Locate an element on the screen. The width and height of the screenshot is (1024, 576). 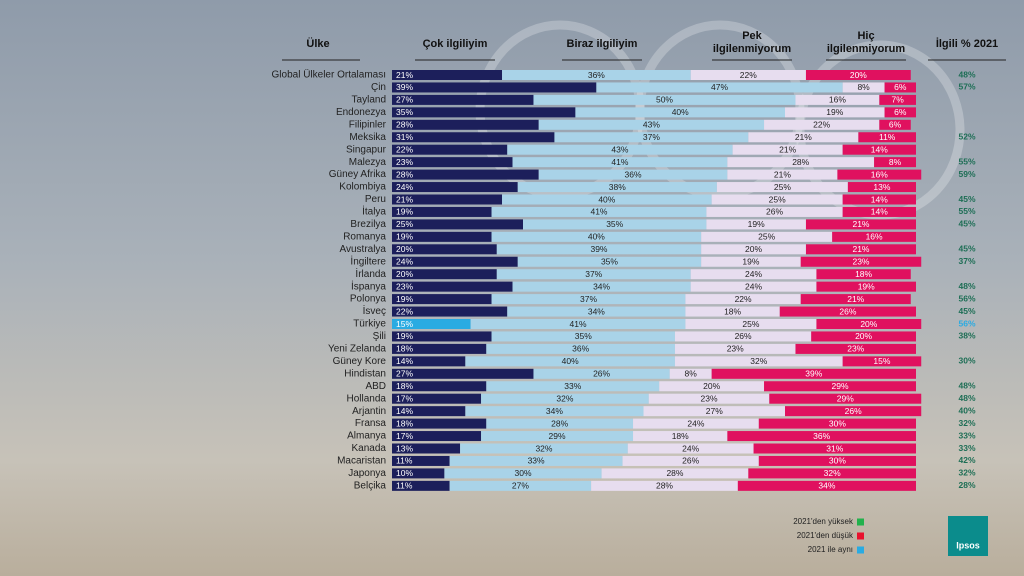
logo-box is located at coordinates (968, 536).